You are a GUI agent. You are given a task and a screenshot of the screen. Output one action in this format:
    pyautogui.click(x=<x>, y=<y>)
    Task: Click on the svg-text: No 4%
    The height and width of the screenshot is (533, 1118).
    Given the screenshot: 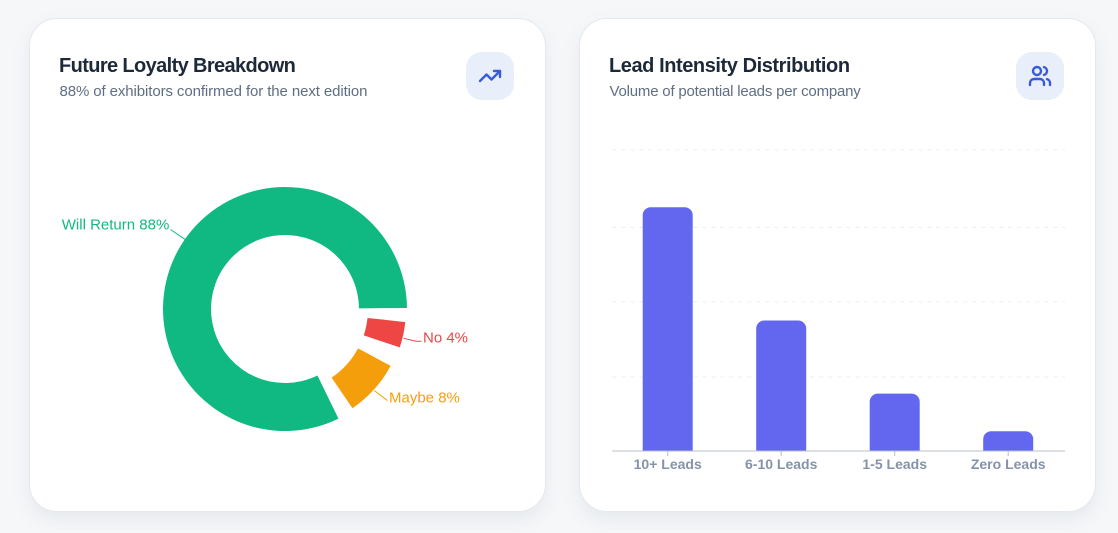 What is the action you would take?
    pyautogui.click(x=445, y=338)
    